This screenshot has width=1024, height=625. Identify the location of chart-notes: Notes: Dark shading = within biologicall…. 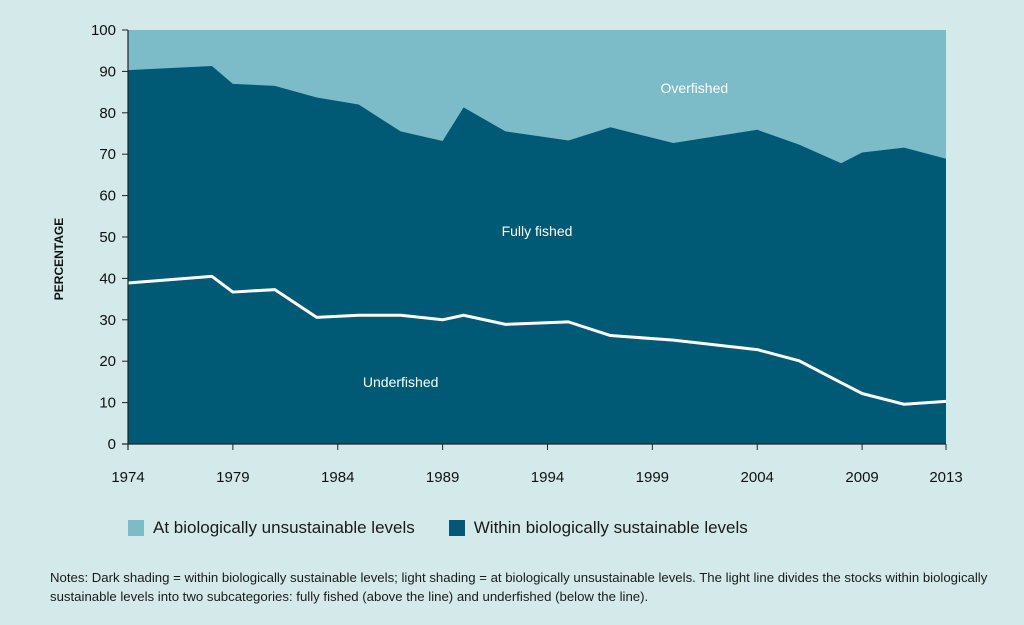
(519, 587).